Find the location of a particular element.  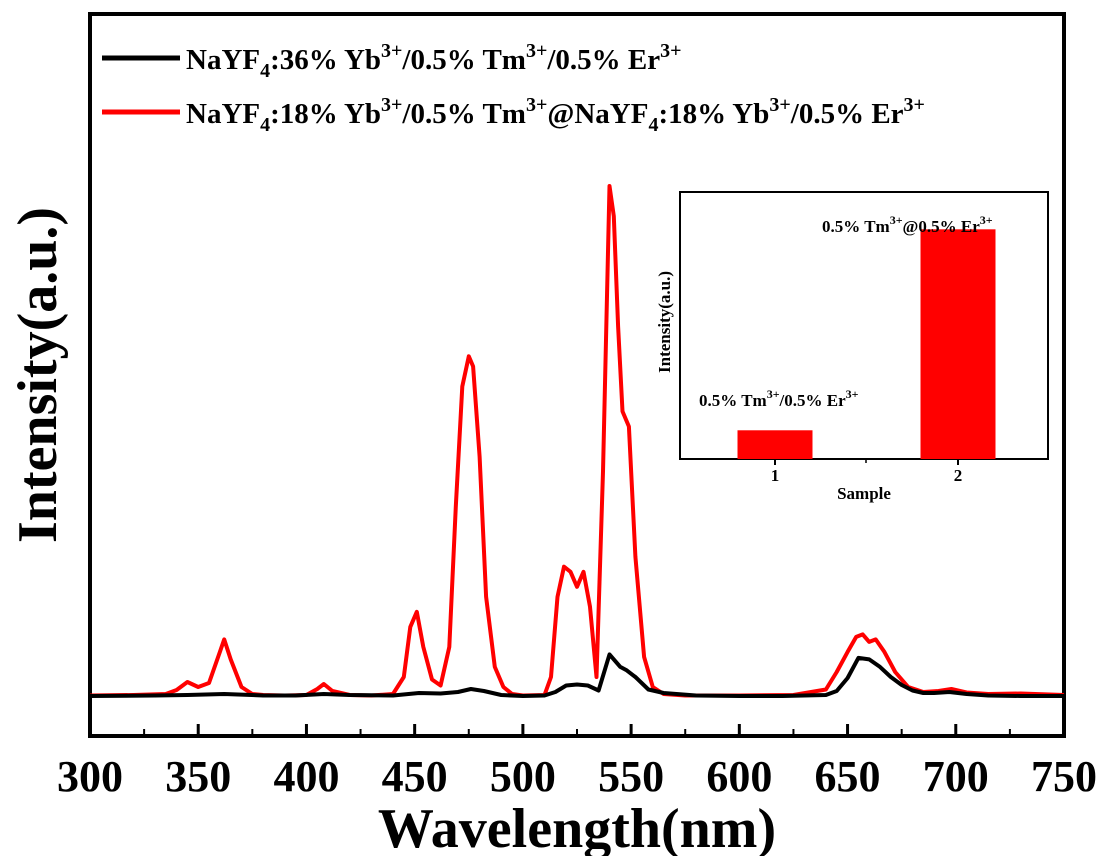

x-tick-label: 600 is located at coordinates (739, 776).